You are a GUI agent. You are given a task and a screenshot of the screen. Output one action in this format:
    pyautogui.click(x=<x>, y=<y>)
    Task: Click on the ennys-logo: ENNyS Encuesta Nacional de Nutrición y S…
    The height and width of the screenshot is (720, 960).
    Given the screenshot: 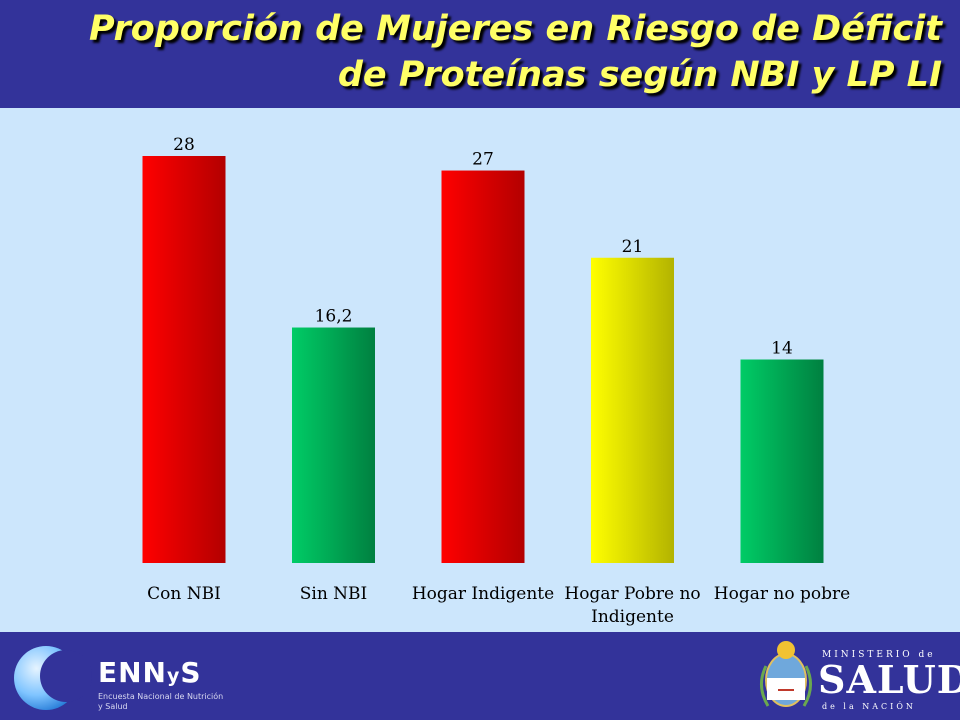 What is the action you would take?
    pyautogui.click(x=117, y=677)
    